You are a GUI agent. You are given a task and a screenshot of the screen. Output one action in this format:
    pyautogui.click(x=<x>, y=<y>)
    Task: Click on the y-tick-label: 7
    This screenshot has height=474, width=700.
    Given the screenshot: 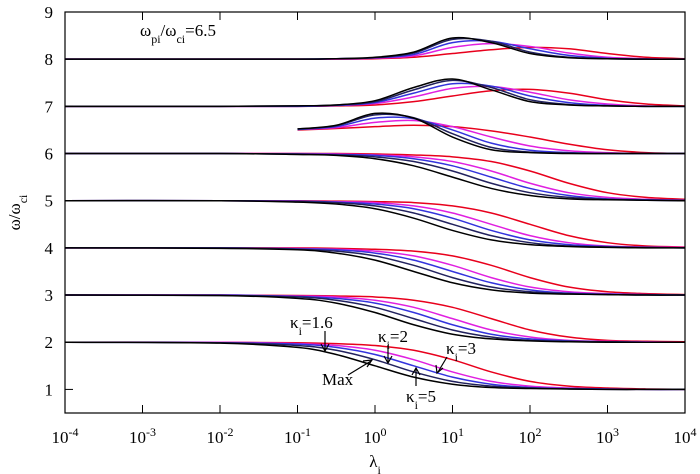 What is the action you would take?
    pyautogui.click(x=49, y=106)
    